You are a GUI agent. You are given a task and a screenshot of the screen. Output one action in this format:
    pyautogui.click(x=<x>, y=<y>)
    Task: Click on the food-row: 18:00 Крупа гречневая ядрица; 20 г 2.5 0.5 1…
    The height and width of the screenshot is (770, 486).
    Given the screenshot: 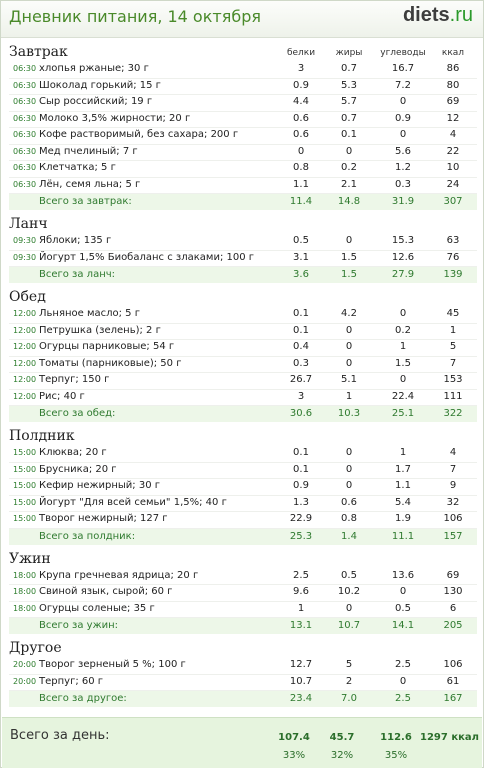 What is the action you would take?
    pyautogui.click(x=243, y=577)
    